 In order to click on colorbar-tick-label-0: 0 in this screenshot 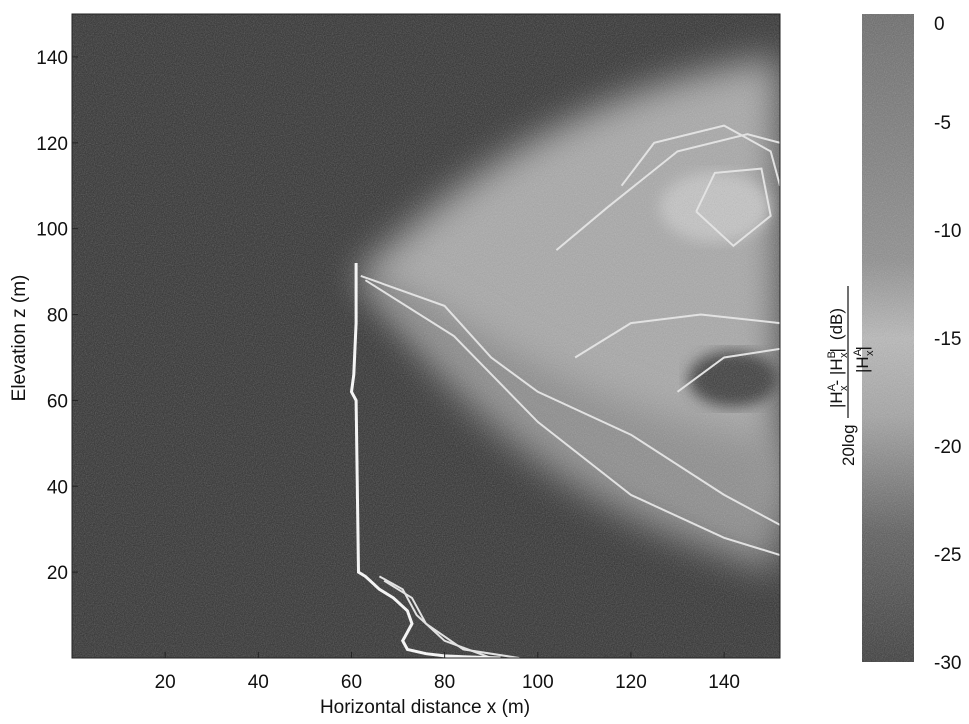, I will do `click(939, 24)`.